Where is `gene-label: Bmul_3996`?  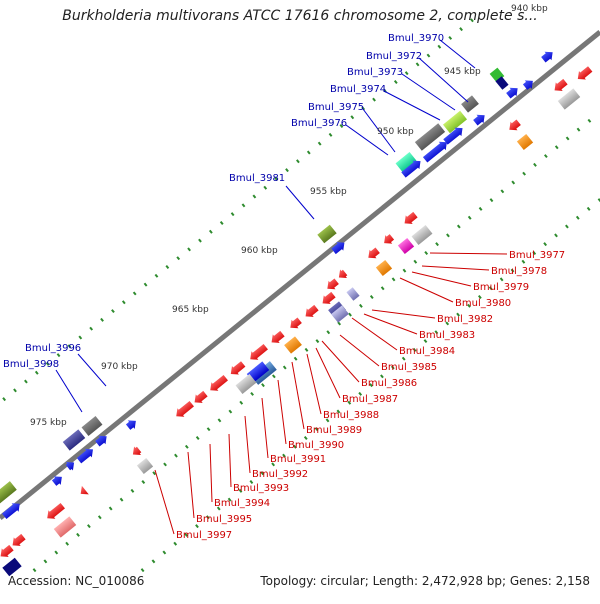 gene-label: Bmul_3996 is located at coordinates (53, 348).